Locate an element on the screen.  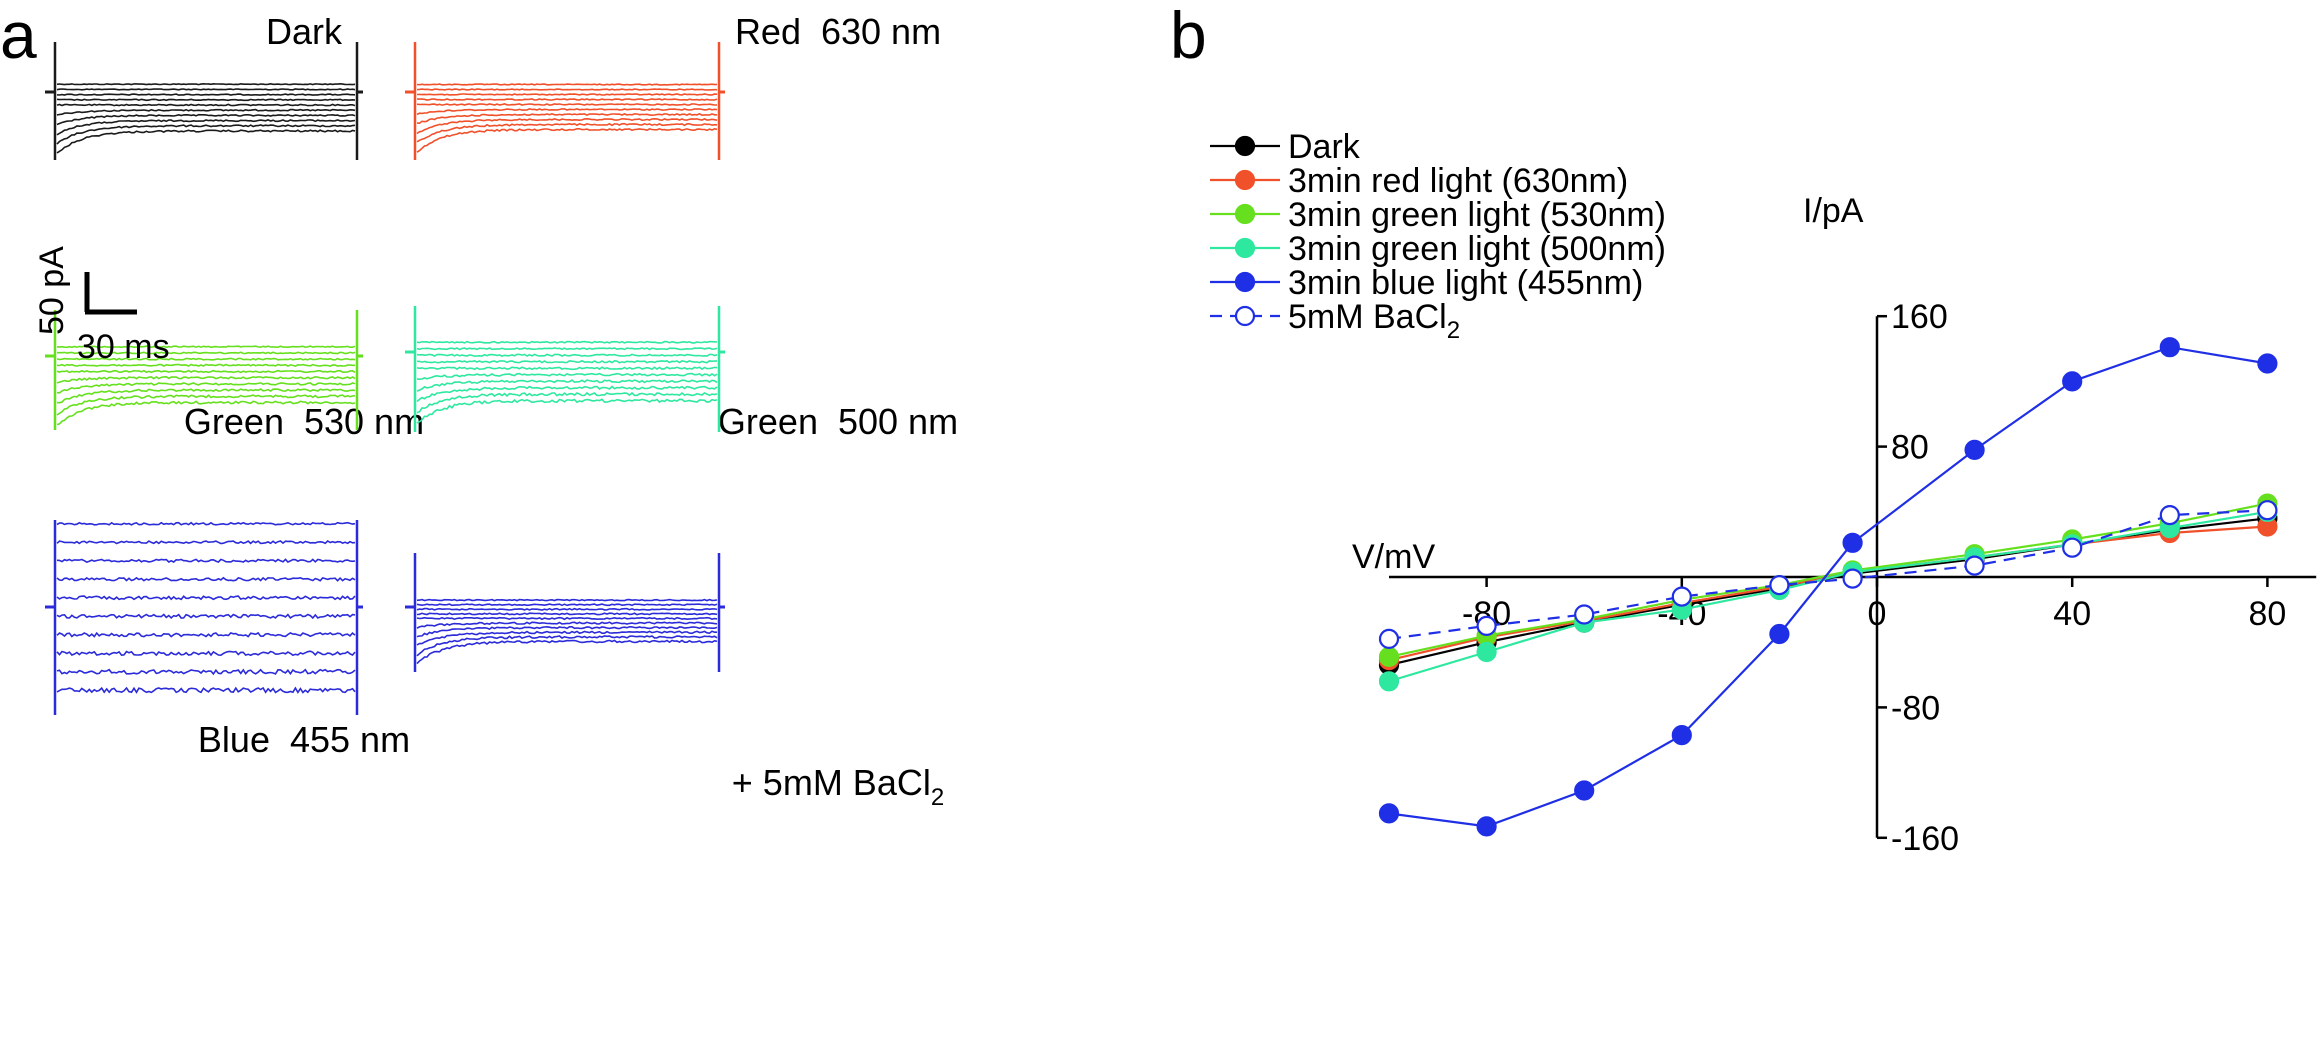
trace-group-dark is located at coordinates (204, 101).